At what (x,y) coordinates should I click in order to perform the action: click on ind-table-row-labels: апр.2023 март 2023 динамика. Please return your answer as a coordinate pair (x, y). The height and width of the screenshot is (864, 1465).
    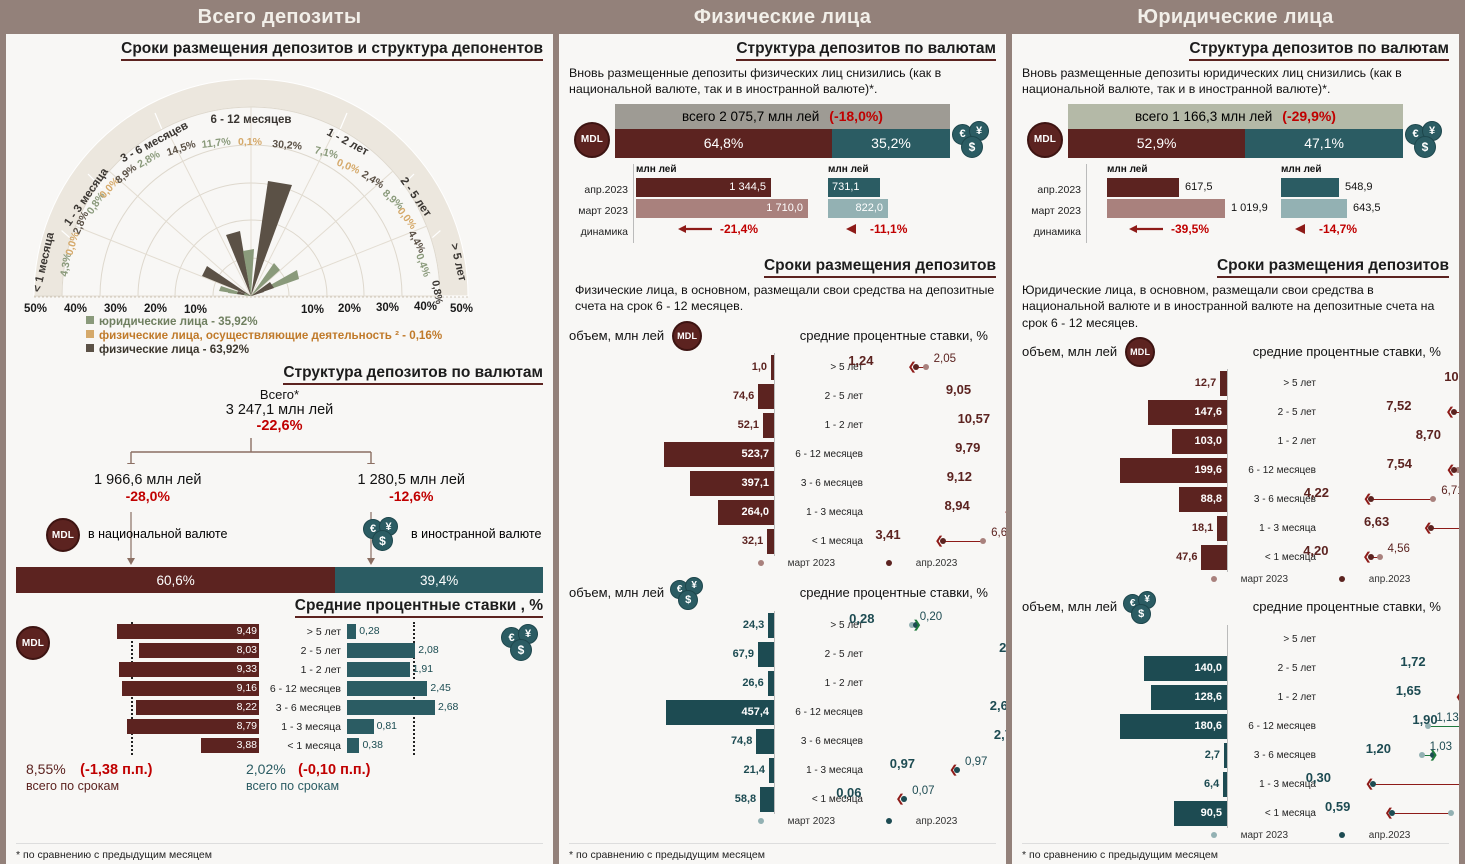
    Looking at the image, I should click on (601, 203).